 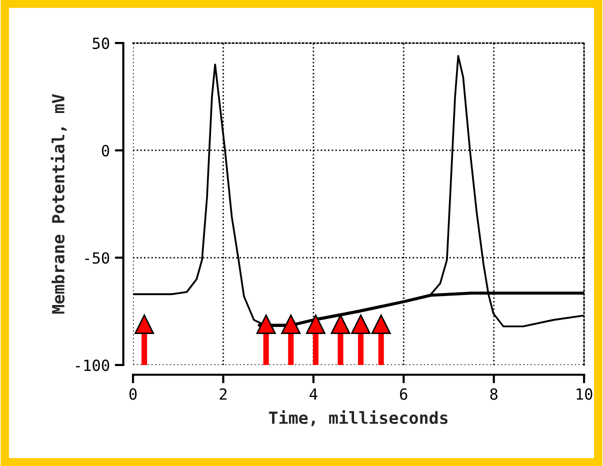 I want to click on y-tick-label: 0, so click(x=106, y=150).